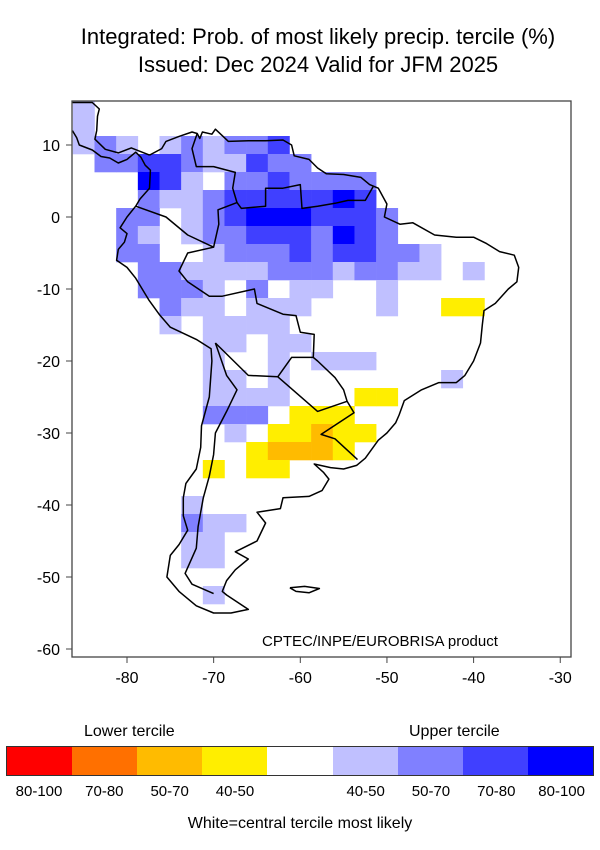 The image size is (600, 850). What do you see at coordinates (318, 64) in the screenshot?
I see `map-subtitle: Issued: Dec 2024 Valid for JFM 2025` at bounding box center [318, 64].